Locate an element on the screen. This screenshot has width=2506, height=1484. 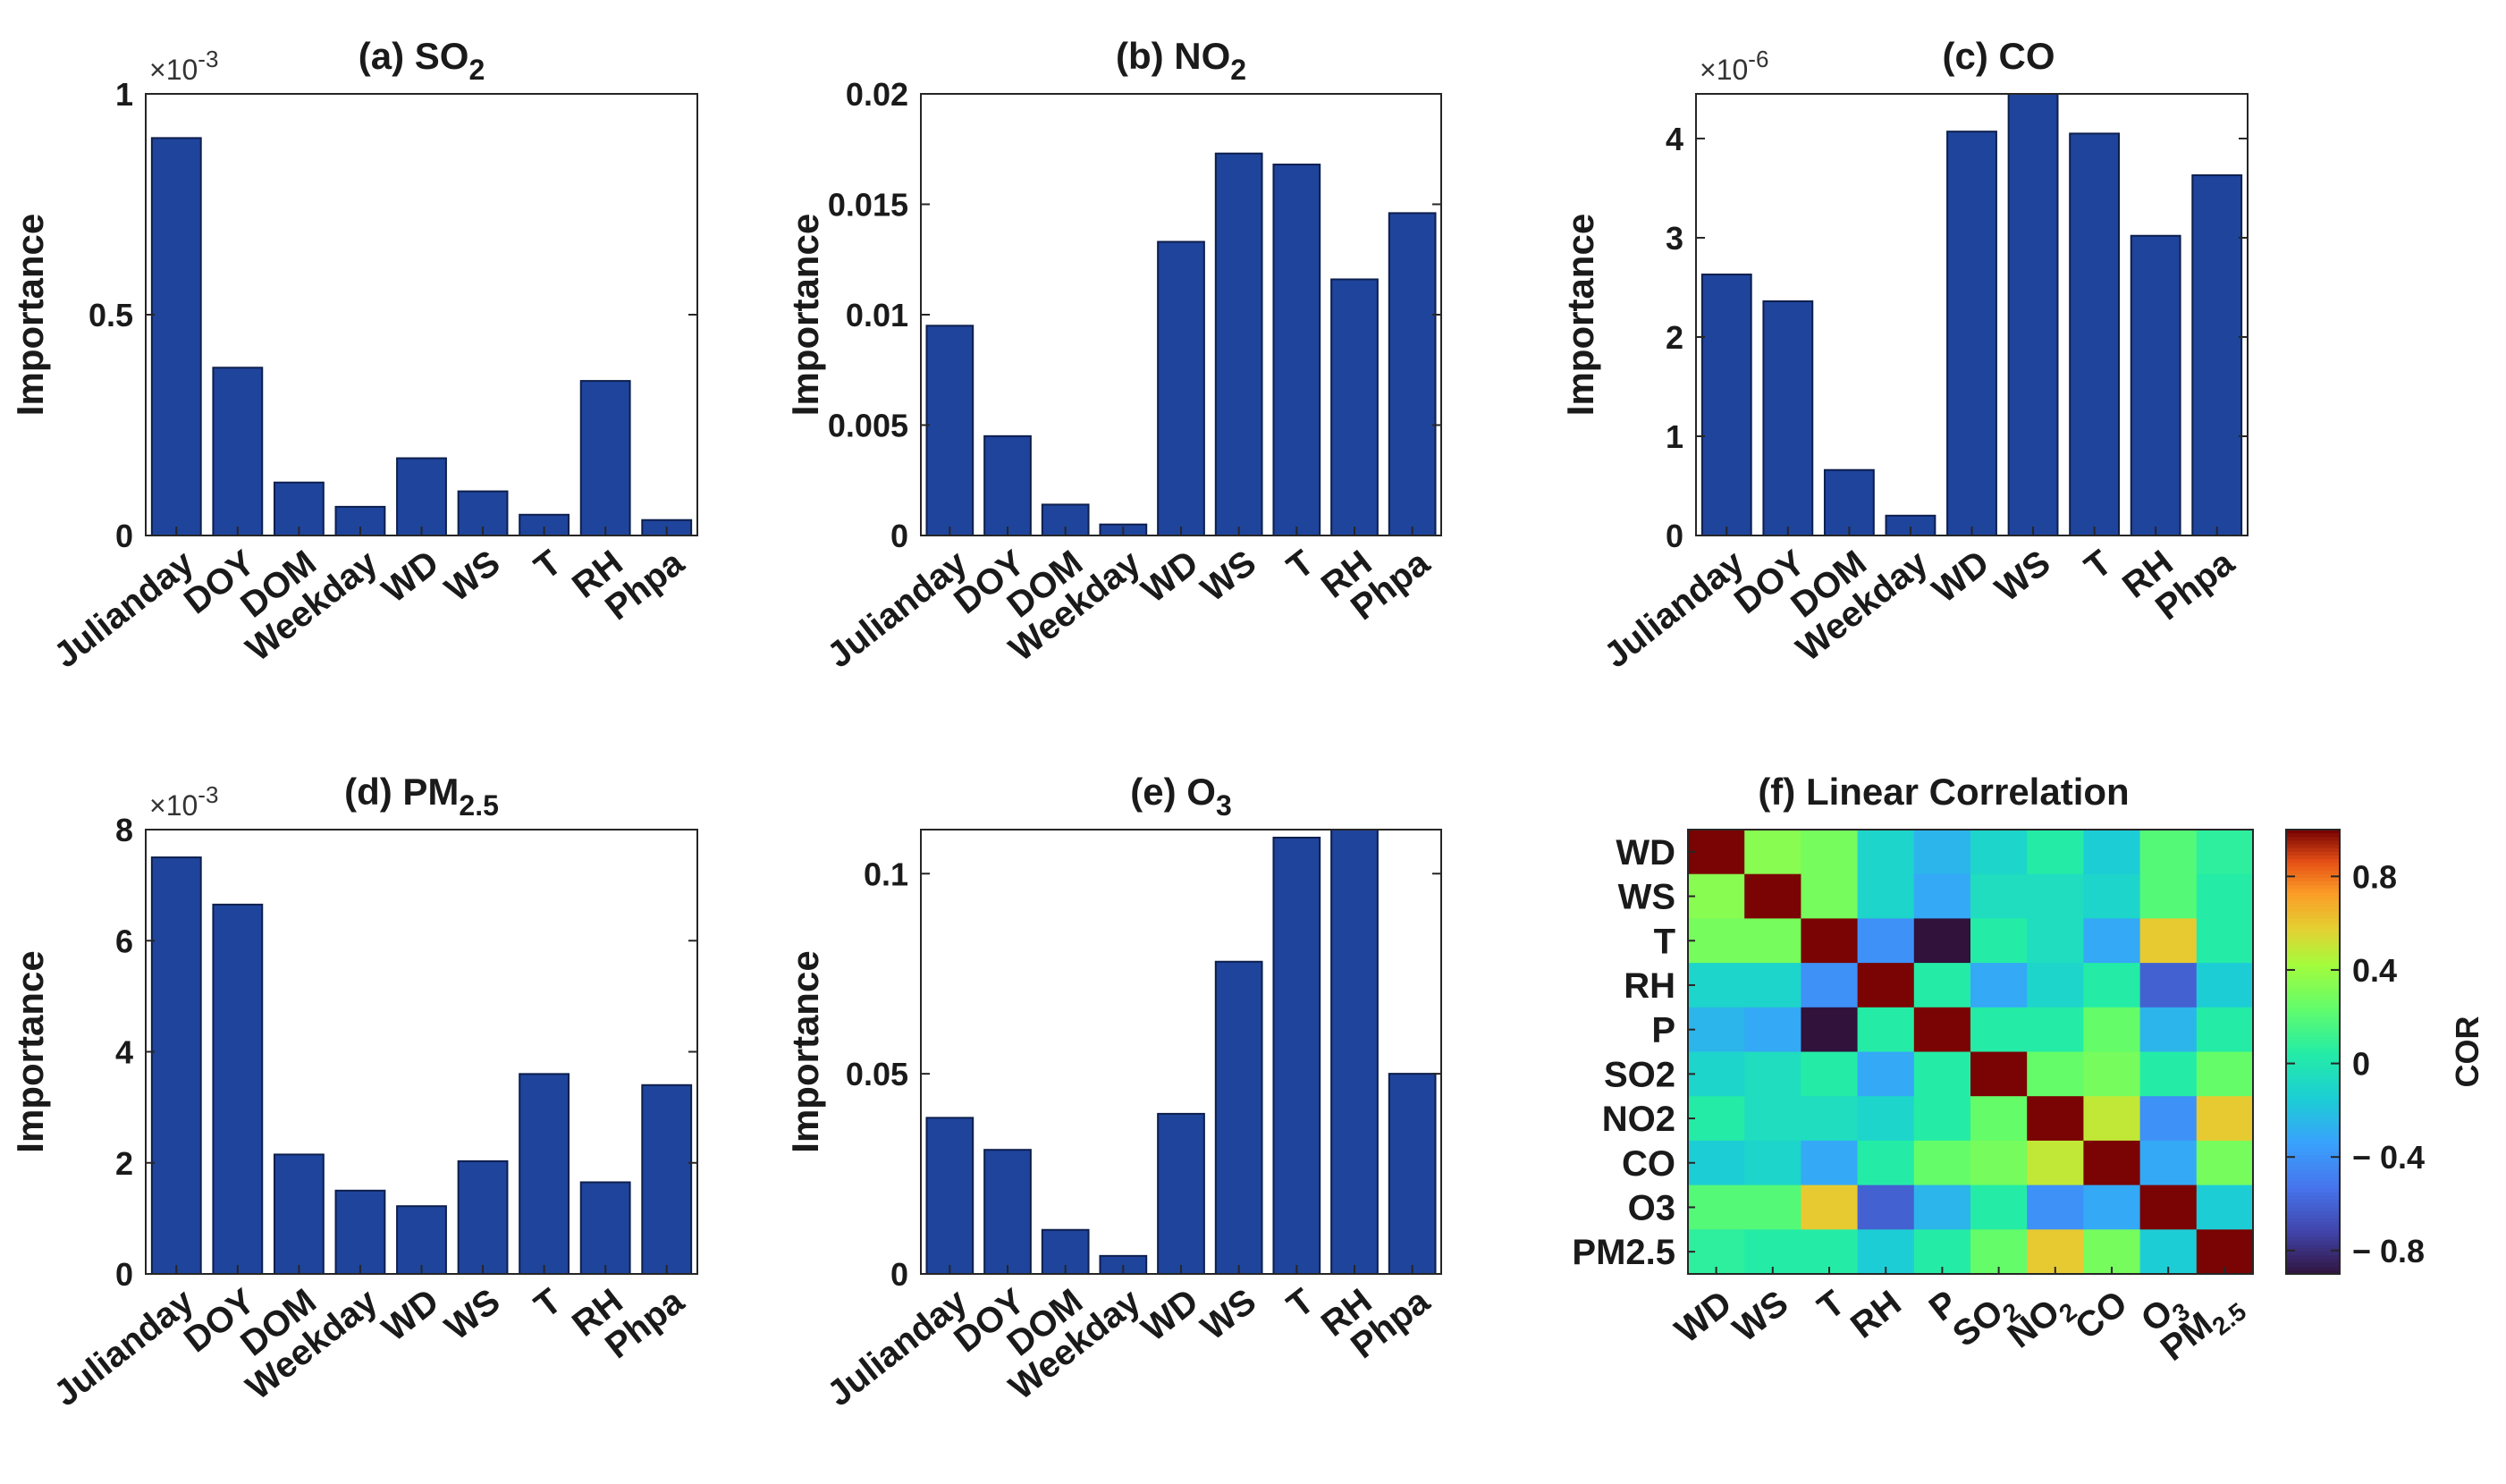
cell-t-no2 is located at coordinates (2055, 941).